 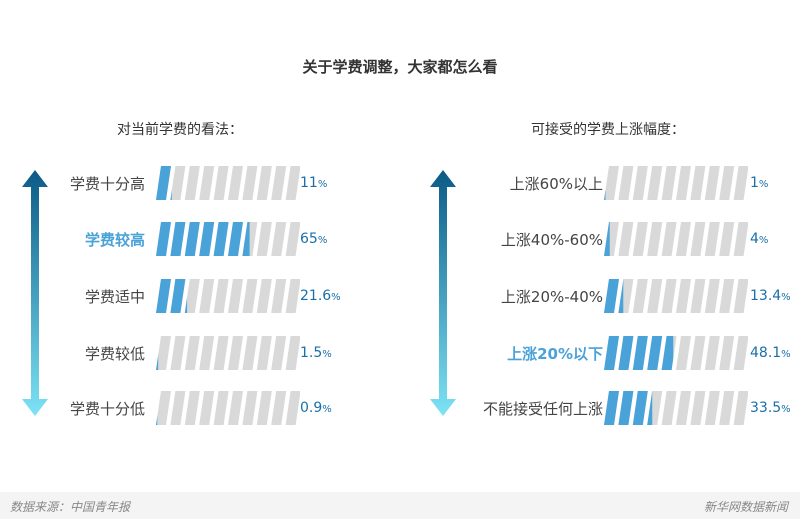 What do you see at coordinates (542, 409) in the screenshot?
I see `category-label: 不能接受任何上涨` at bounding box center [542, 409].